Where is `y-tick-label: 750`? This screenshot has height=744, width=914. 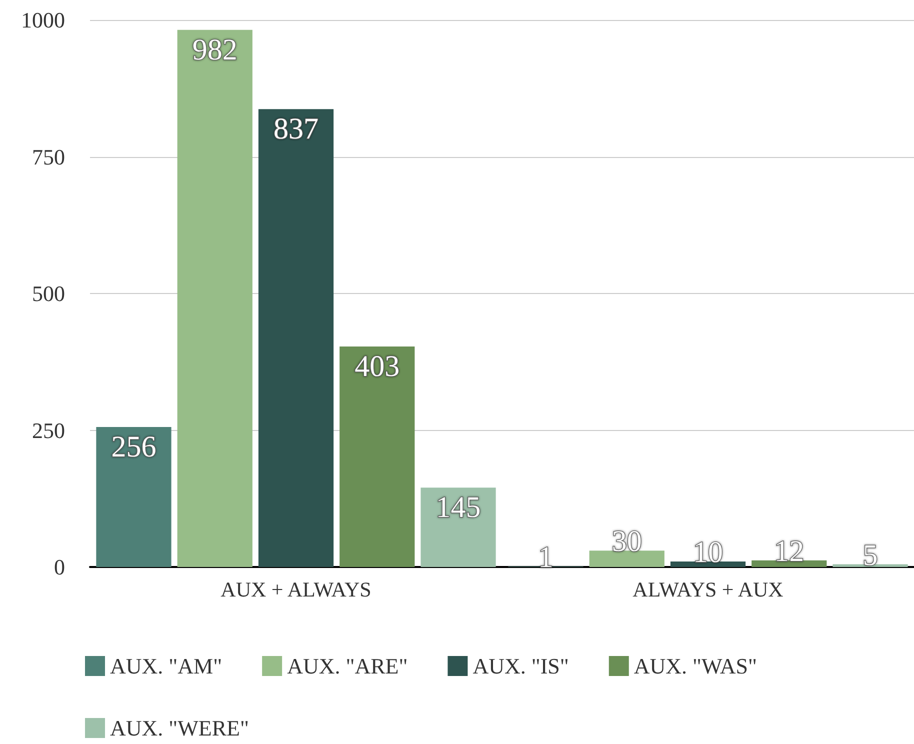
y-tick-label: 750 is located at coordinates (48, 157).